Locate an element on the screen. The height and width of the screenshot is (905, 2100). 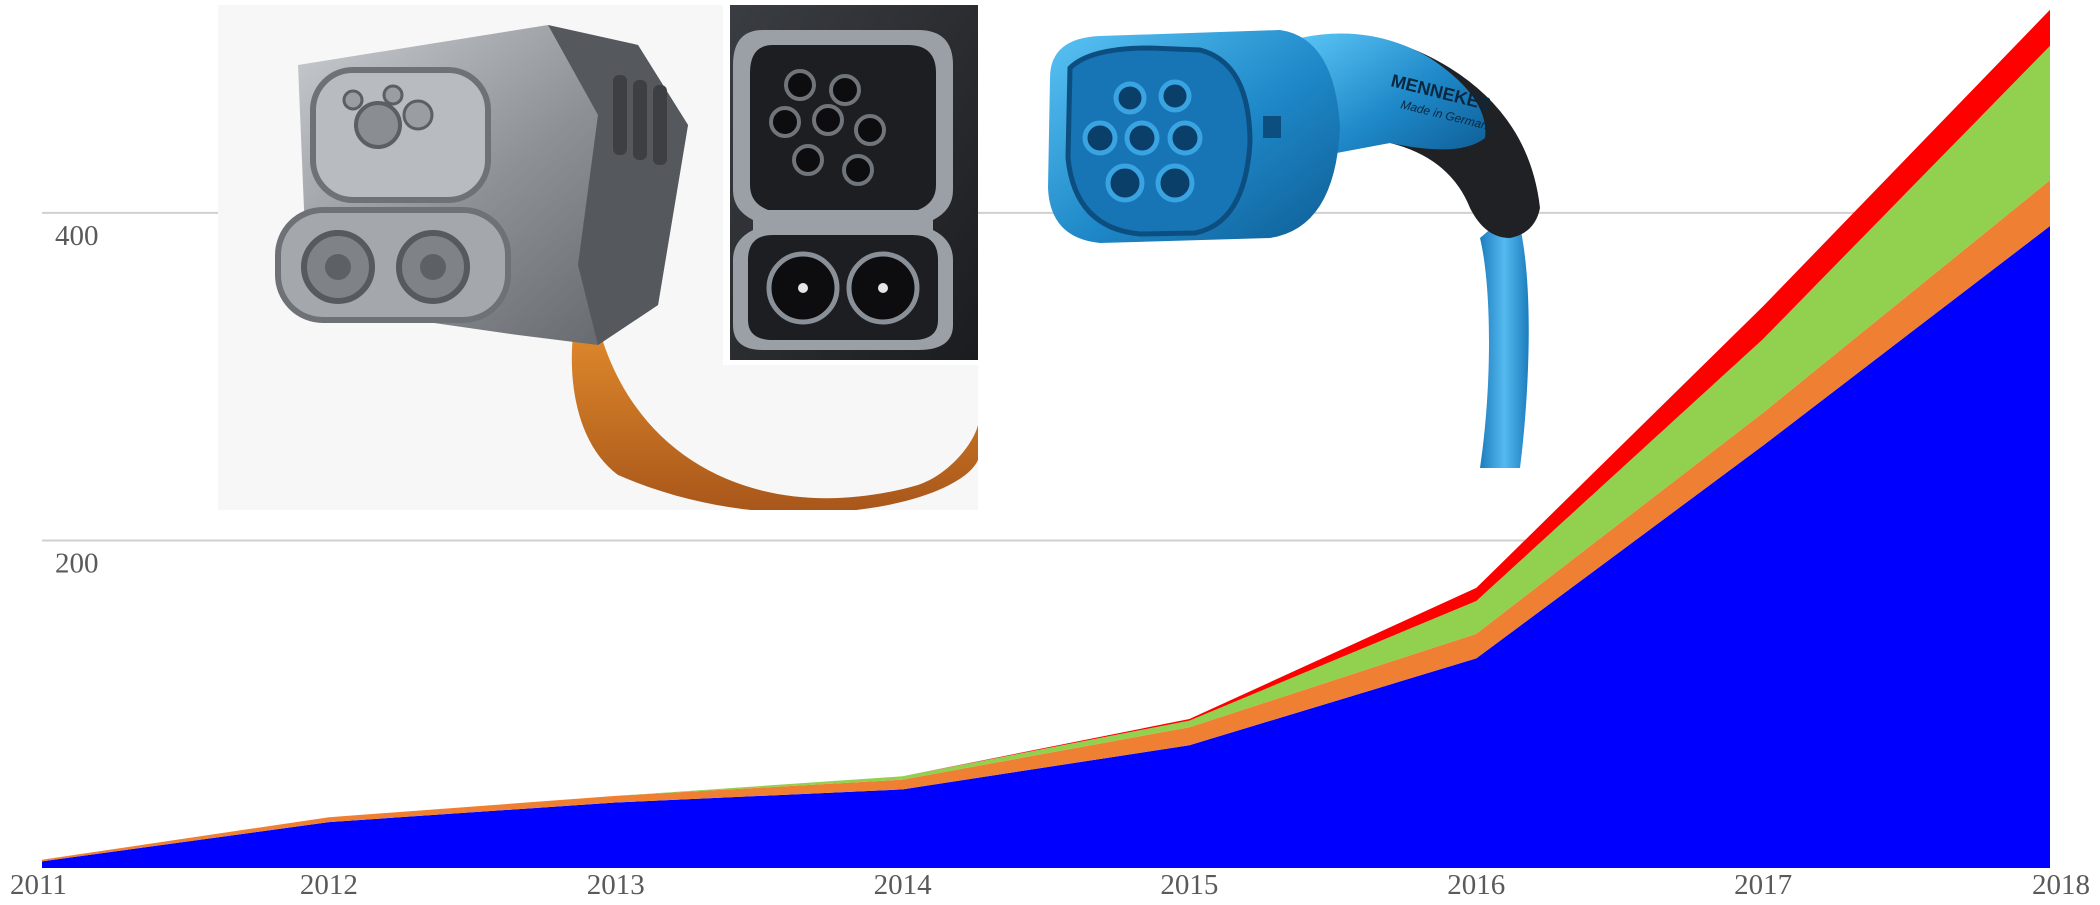
x-tick-label: 2015 is located at coordinates (1189, 885).